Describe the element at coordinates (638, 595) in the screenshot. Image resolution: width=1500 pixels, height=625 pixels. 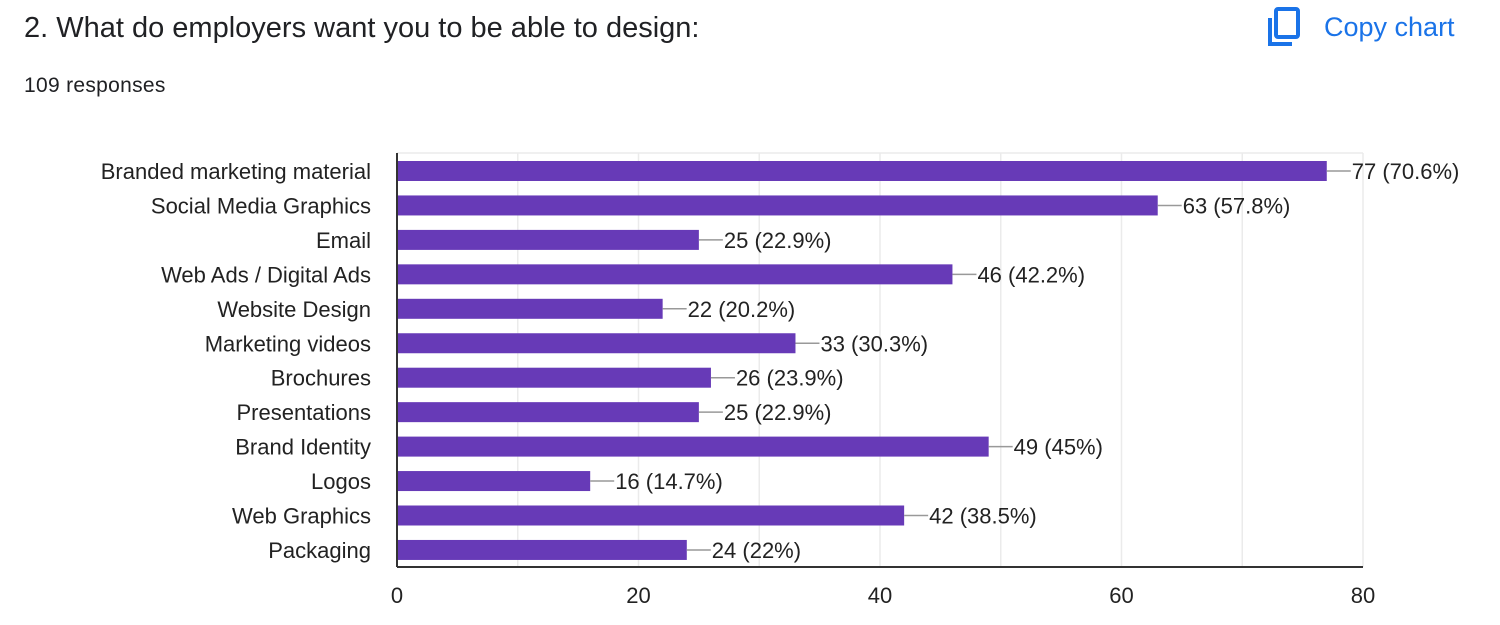
I see `x-tick-label: 20` at that location.